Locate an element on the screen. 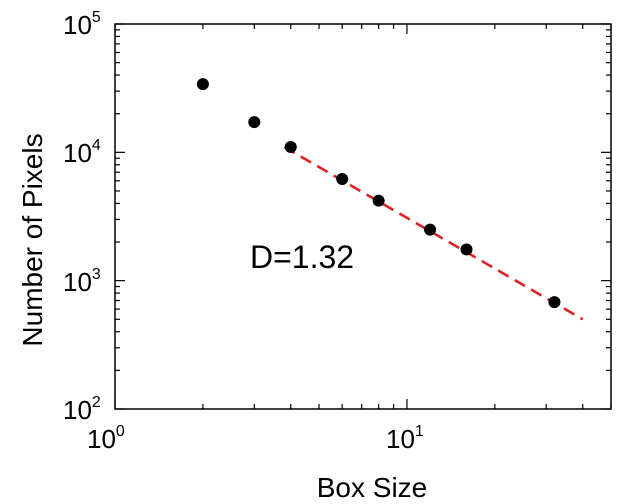 The height and width of the screenshot is (504, 631). x-tick-label-1: 10⁰ is located at coordinates (106, 438).